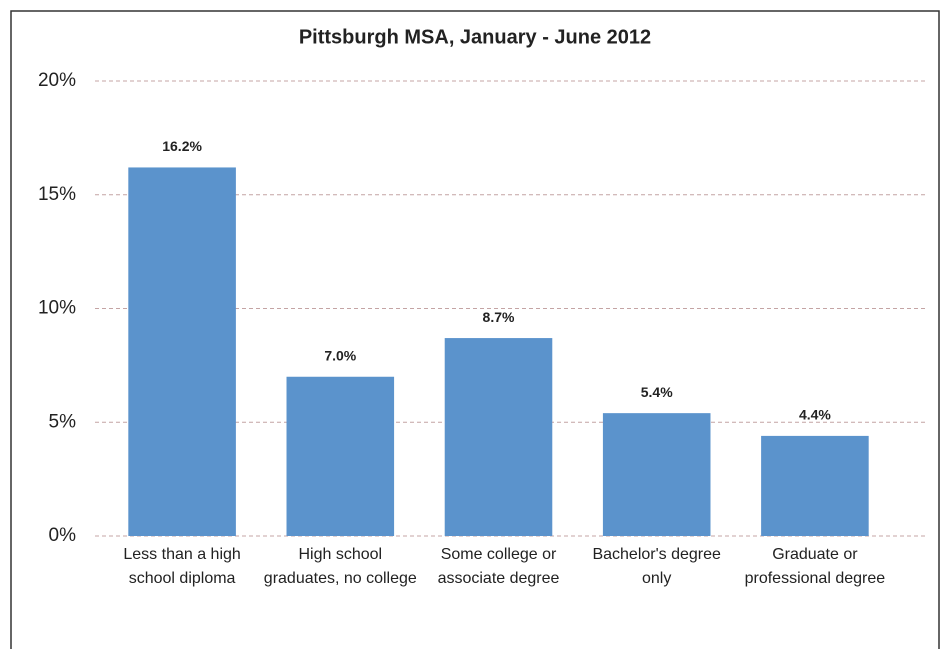 This screenshot has height=649, width=949. What do you see at coordinates (475, 37) in the screenshot?
I see `chart-title: Pittsburgh MSA, January - June 2012` at bounding box center [475, 37].